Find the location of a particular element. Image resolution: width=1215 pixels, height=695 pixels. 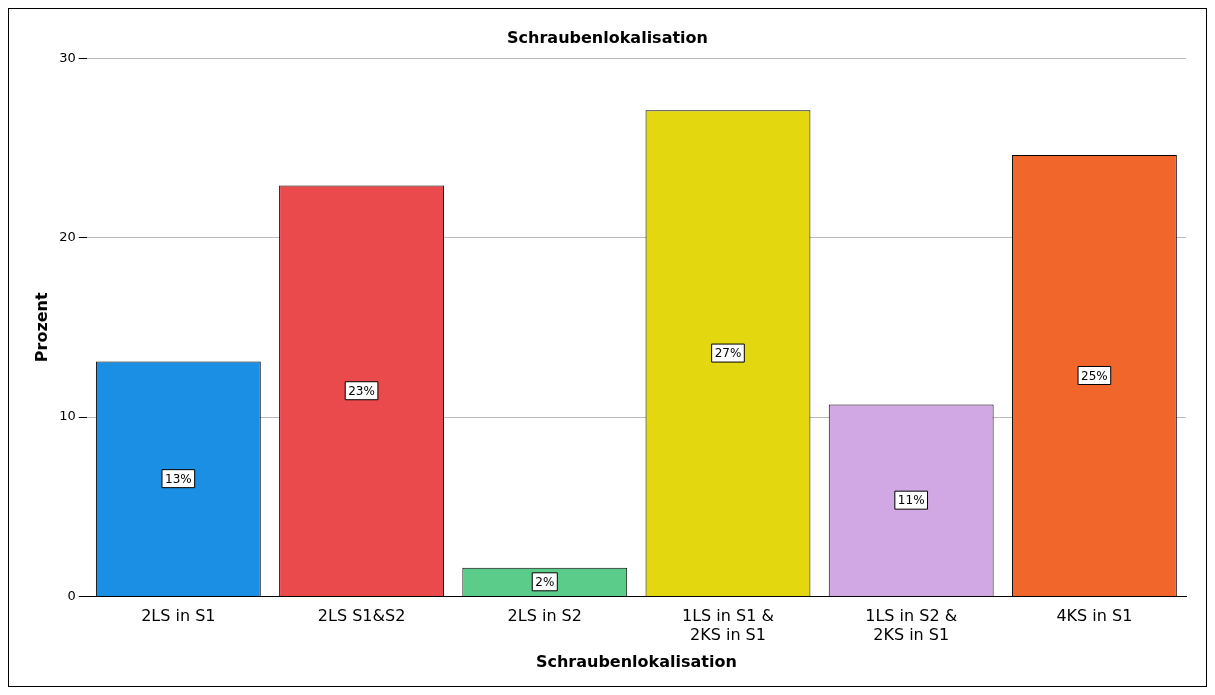

x-tick-label: 2LS S1&S2 is located at coordinates (361, 616).